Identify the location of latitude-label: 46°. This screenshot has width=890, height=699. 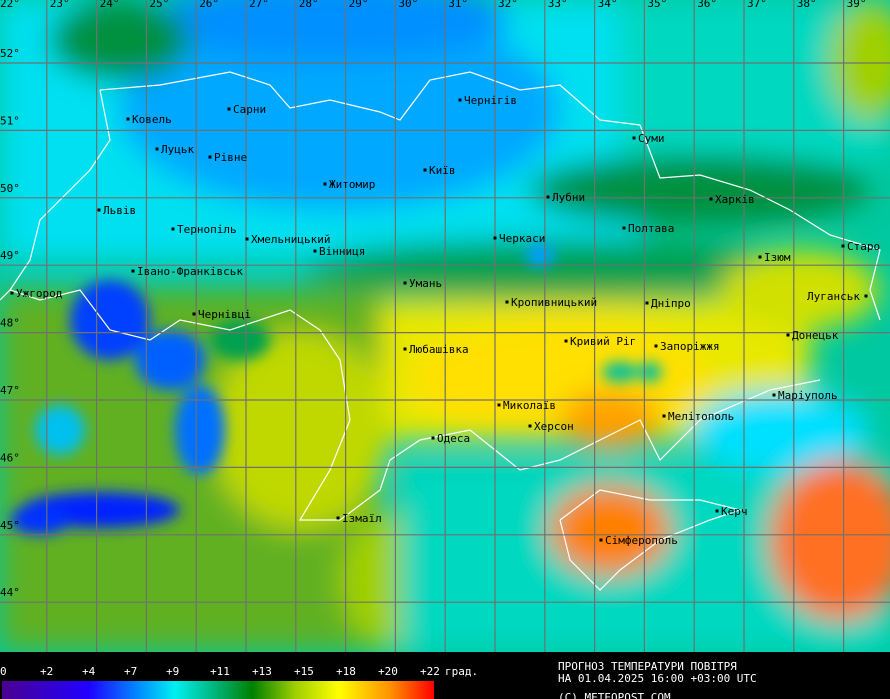
(10, 457).